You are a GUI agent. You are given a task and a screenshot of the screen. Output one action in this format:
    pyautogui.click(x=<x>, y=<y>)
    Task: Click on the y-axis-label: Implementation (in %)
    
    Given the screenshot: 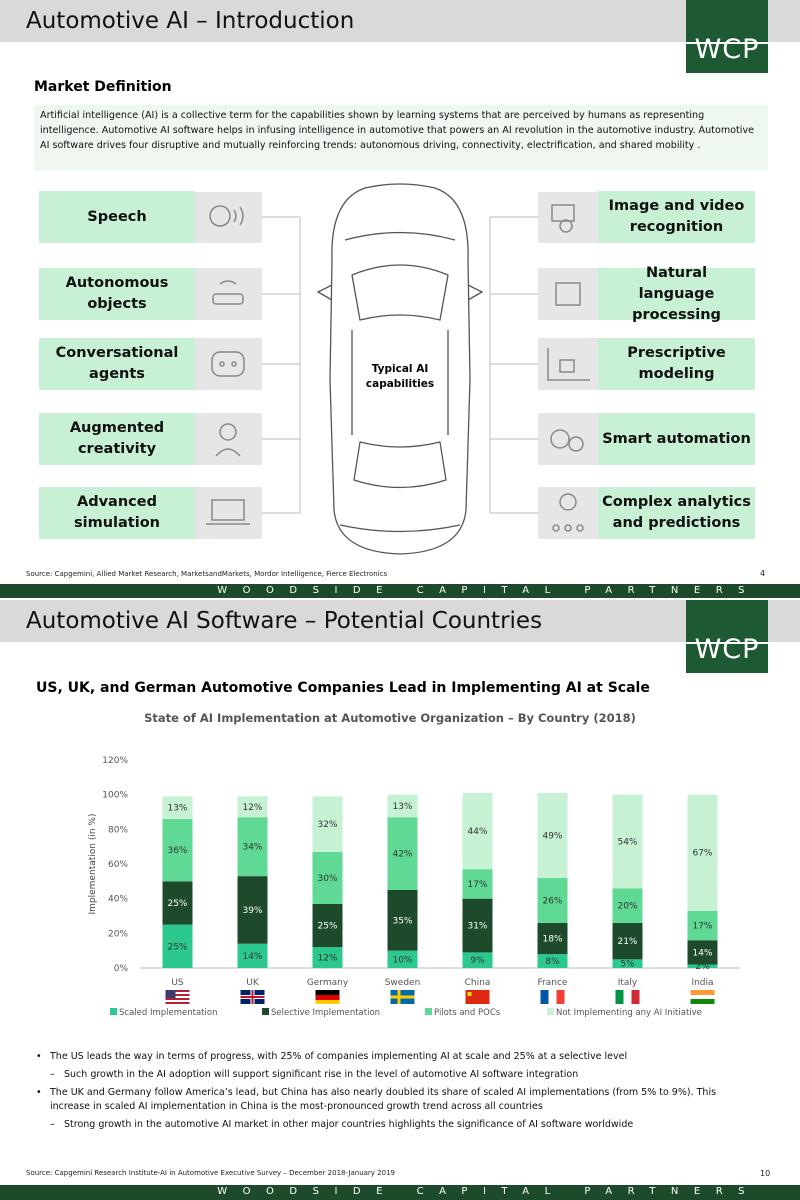 What is the action you would take?
    pyautogui.click(x=93, y=864)
    